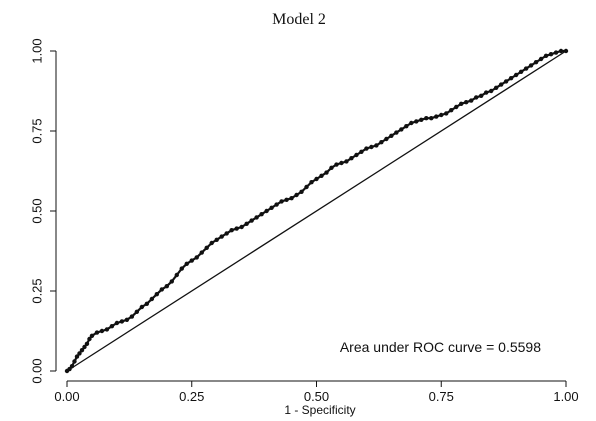 The width and height of the screenshot is (596, 421). Describe the element at coordinates (441, 396) in the screenshot. I see `x-tick-label: 0.75` at that location.